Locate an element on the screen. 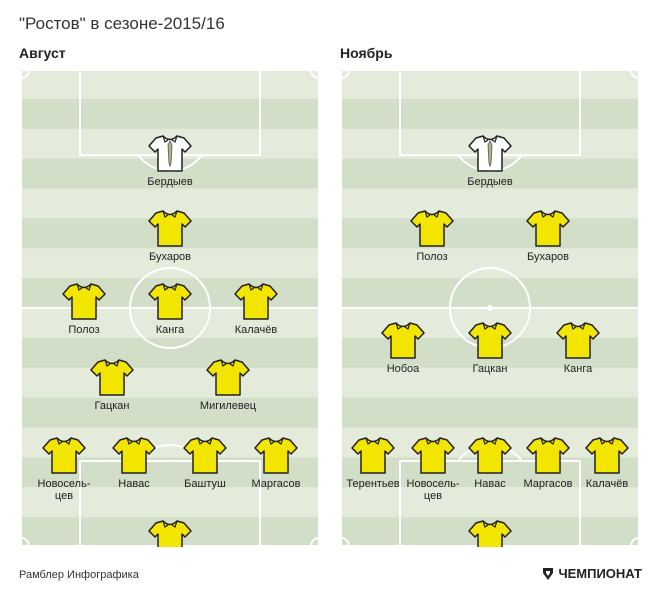  brand-logo: ЧЕМПИОНАТ is located at coordinates (592, 573).